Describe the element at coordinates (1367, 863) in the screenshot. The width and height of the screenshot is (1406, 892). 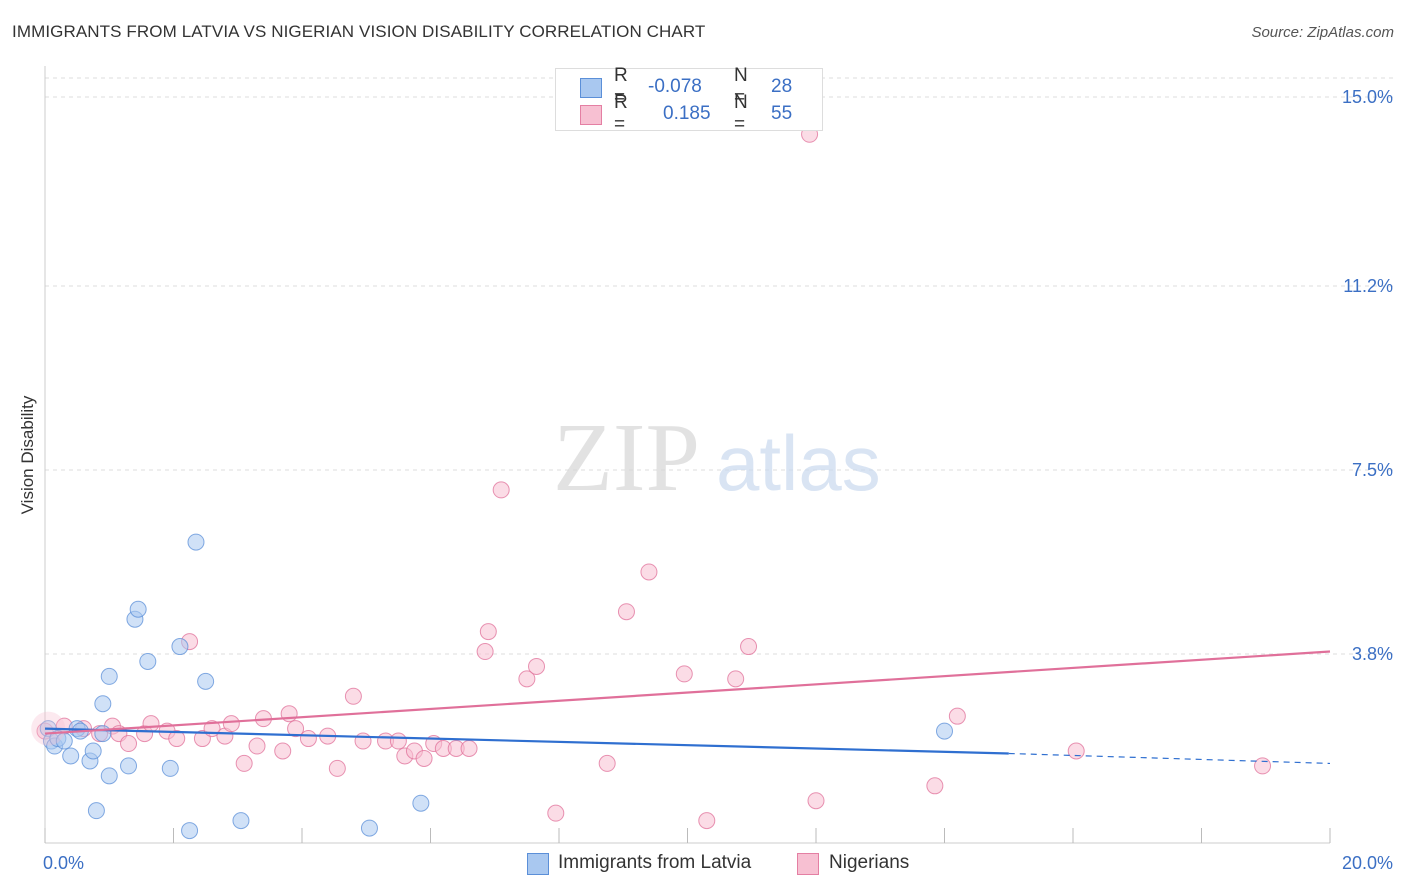
I see `x-tick-label: 20.0%` at that location.